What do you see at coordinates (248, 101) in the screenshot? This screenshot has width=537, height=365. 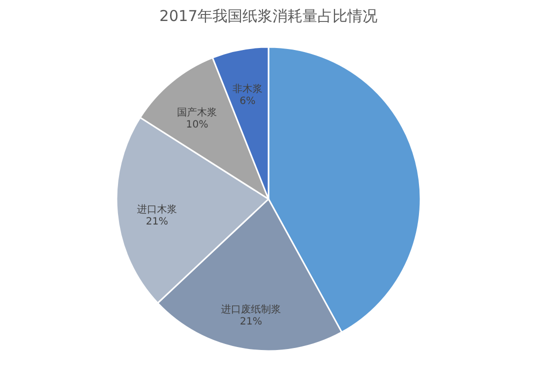 I see `data-label: 6%` at bounding box center [248, 101].